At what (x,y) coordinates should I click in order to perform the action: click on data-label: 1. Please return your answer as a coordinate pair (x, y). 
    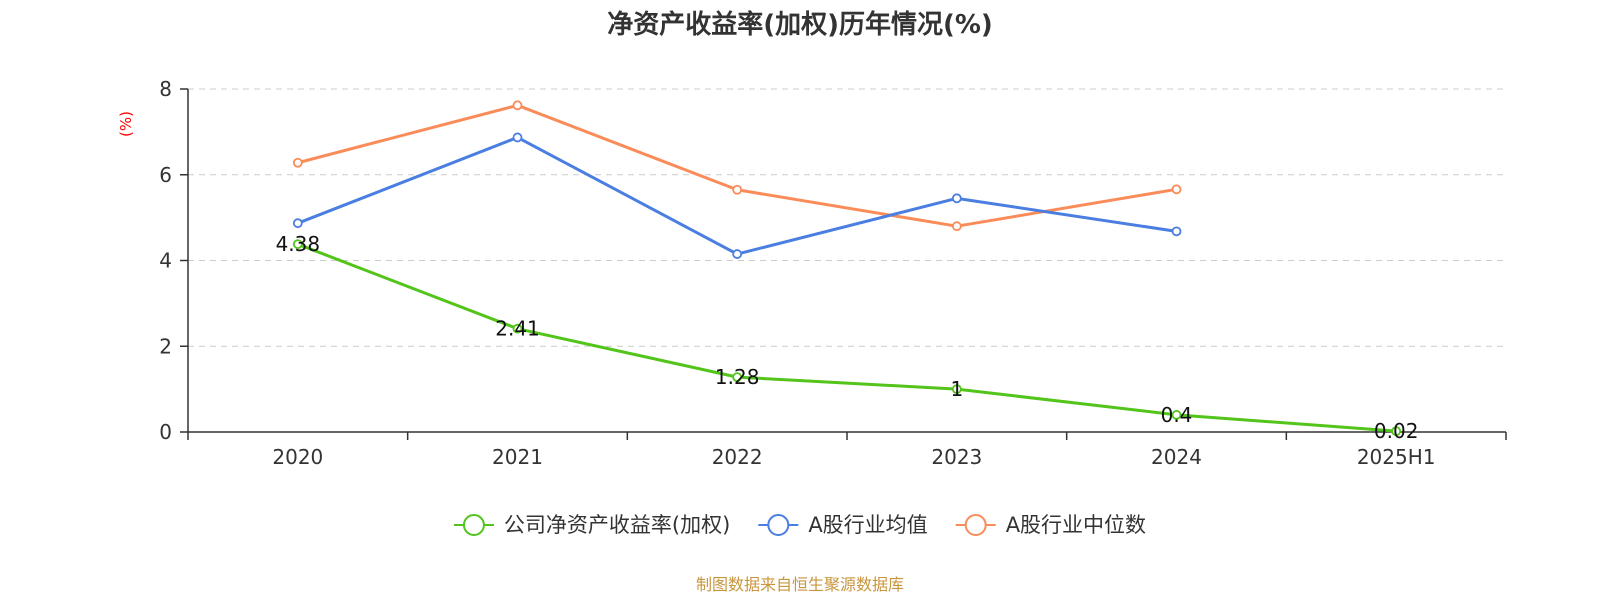
    Looking at the image, I should click on (956, 389).